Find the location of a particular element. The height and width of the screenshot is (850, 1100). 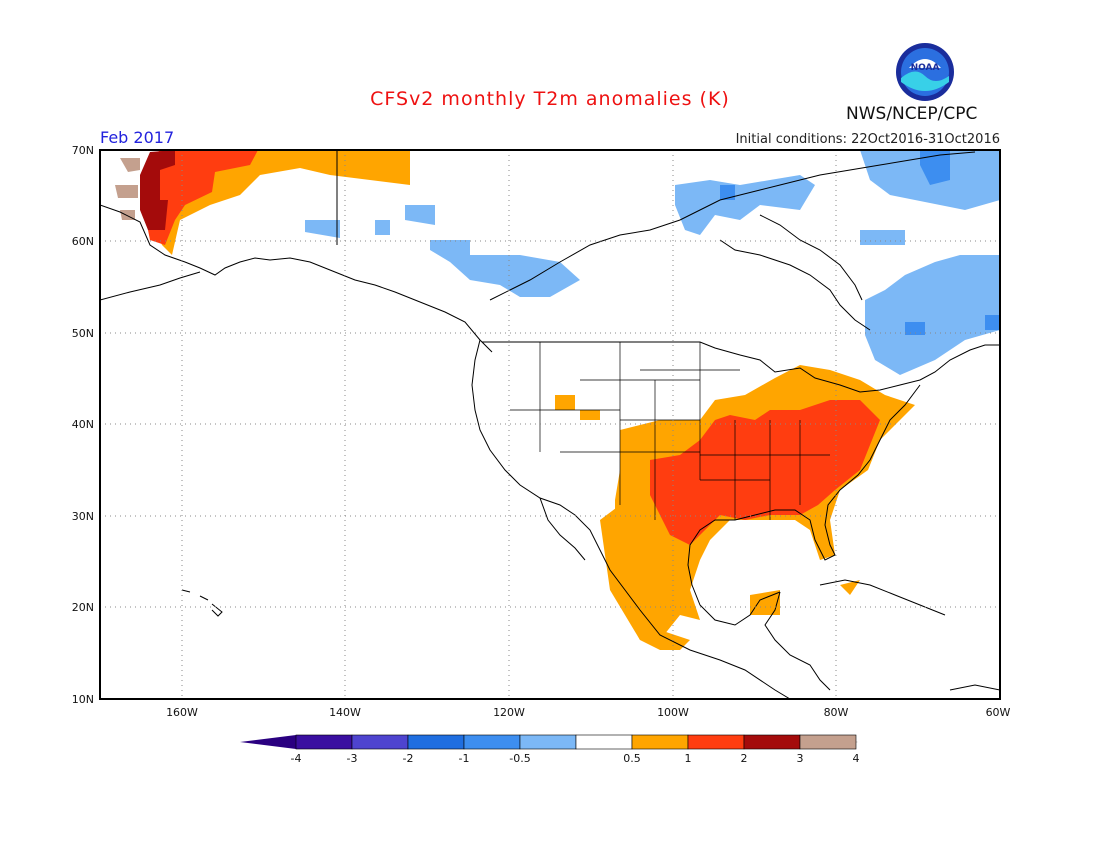

lat-label: 70N is located at coordinates (83, 150).